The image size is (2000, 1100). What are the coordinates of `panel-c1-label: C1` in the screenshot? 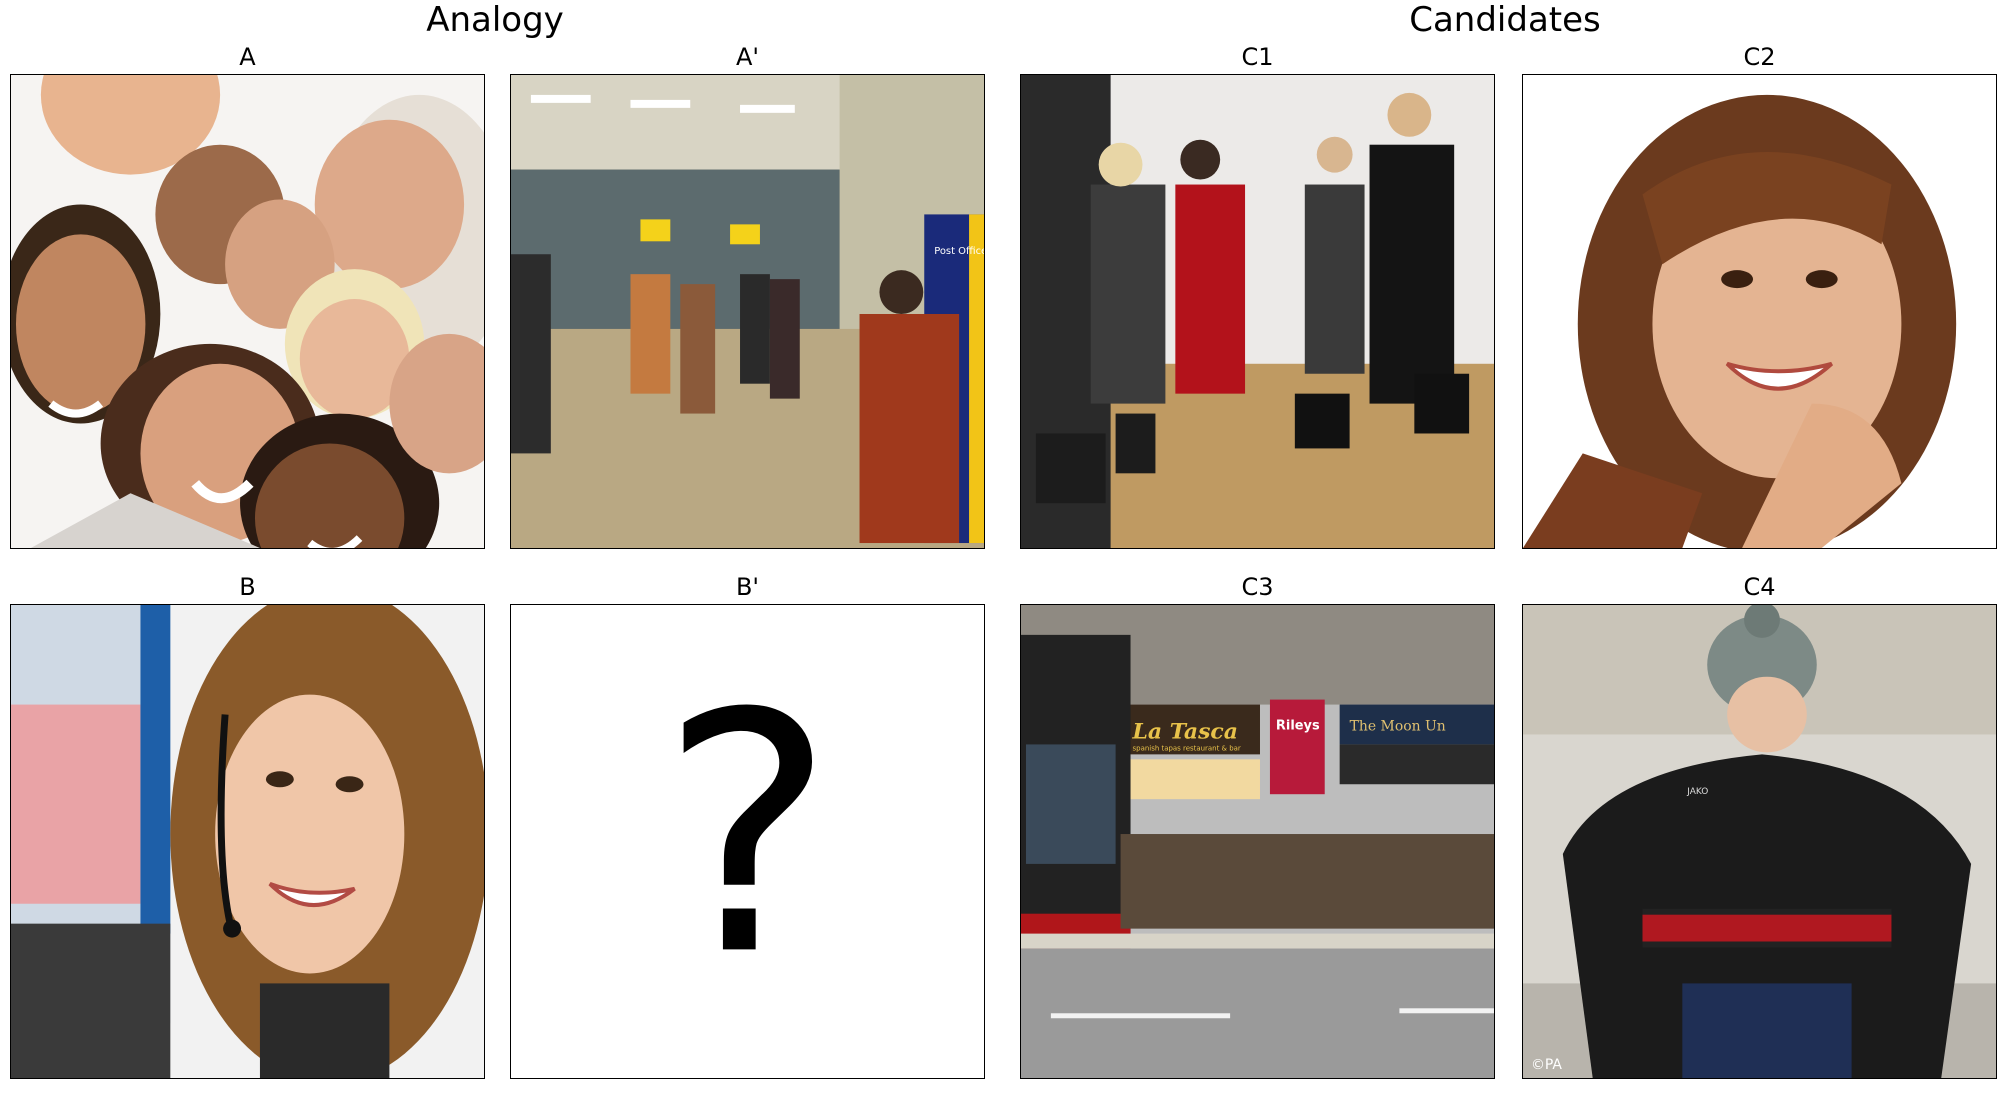 It's located at (1257, 57).